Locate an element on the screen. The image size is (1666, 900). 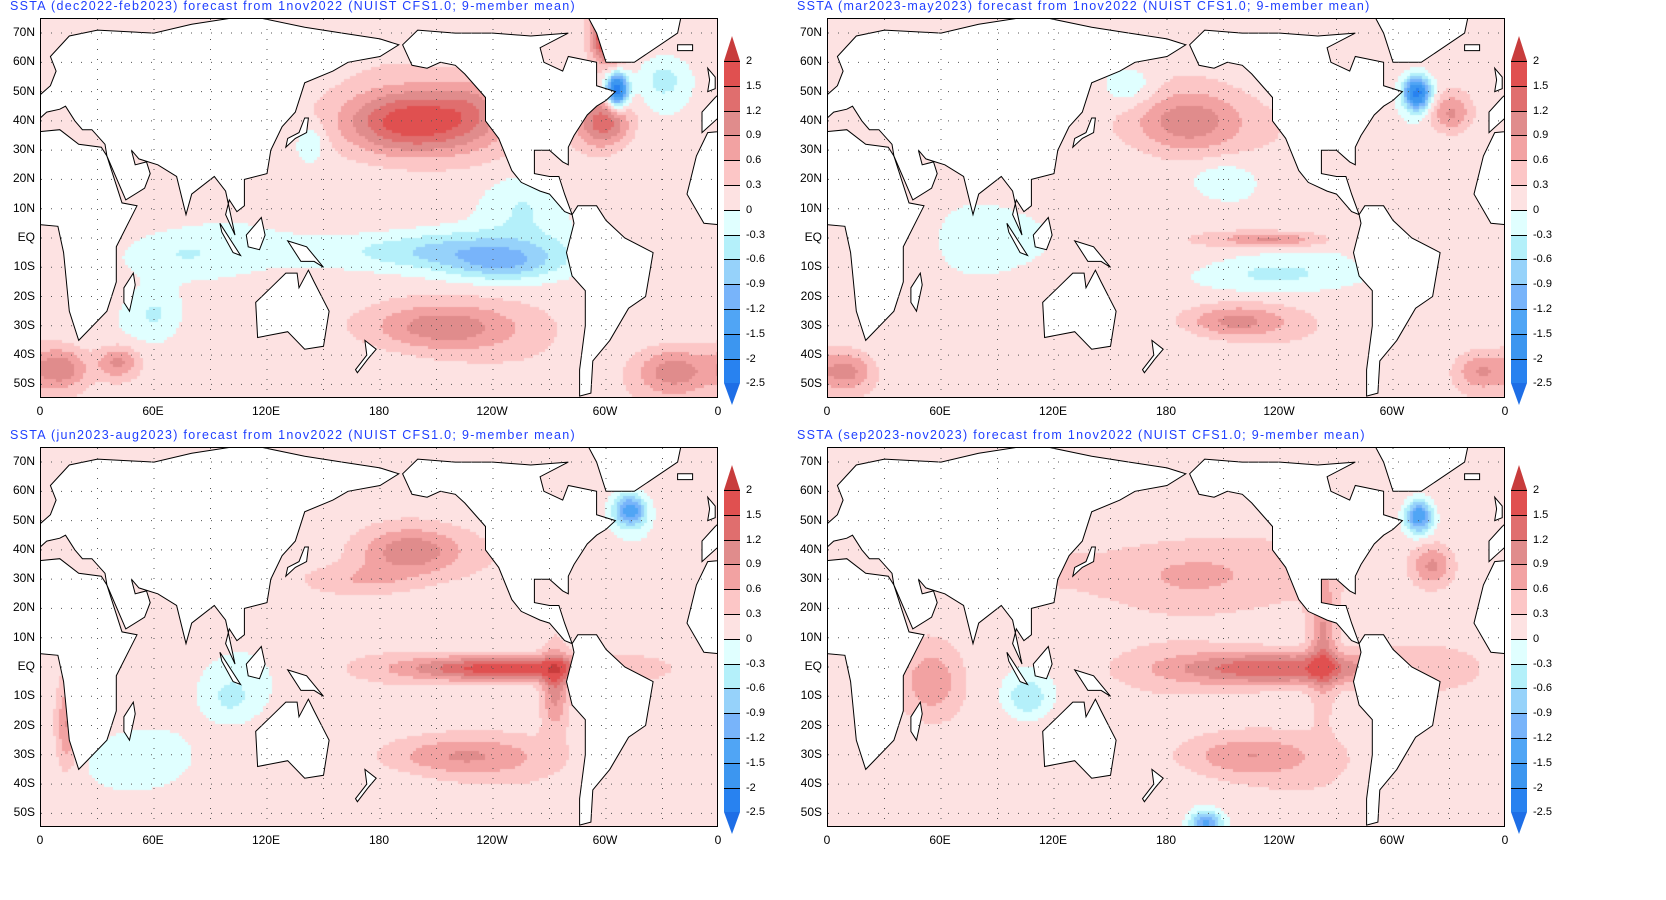
land-newguinea is located at coordinates (1092, 254).